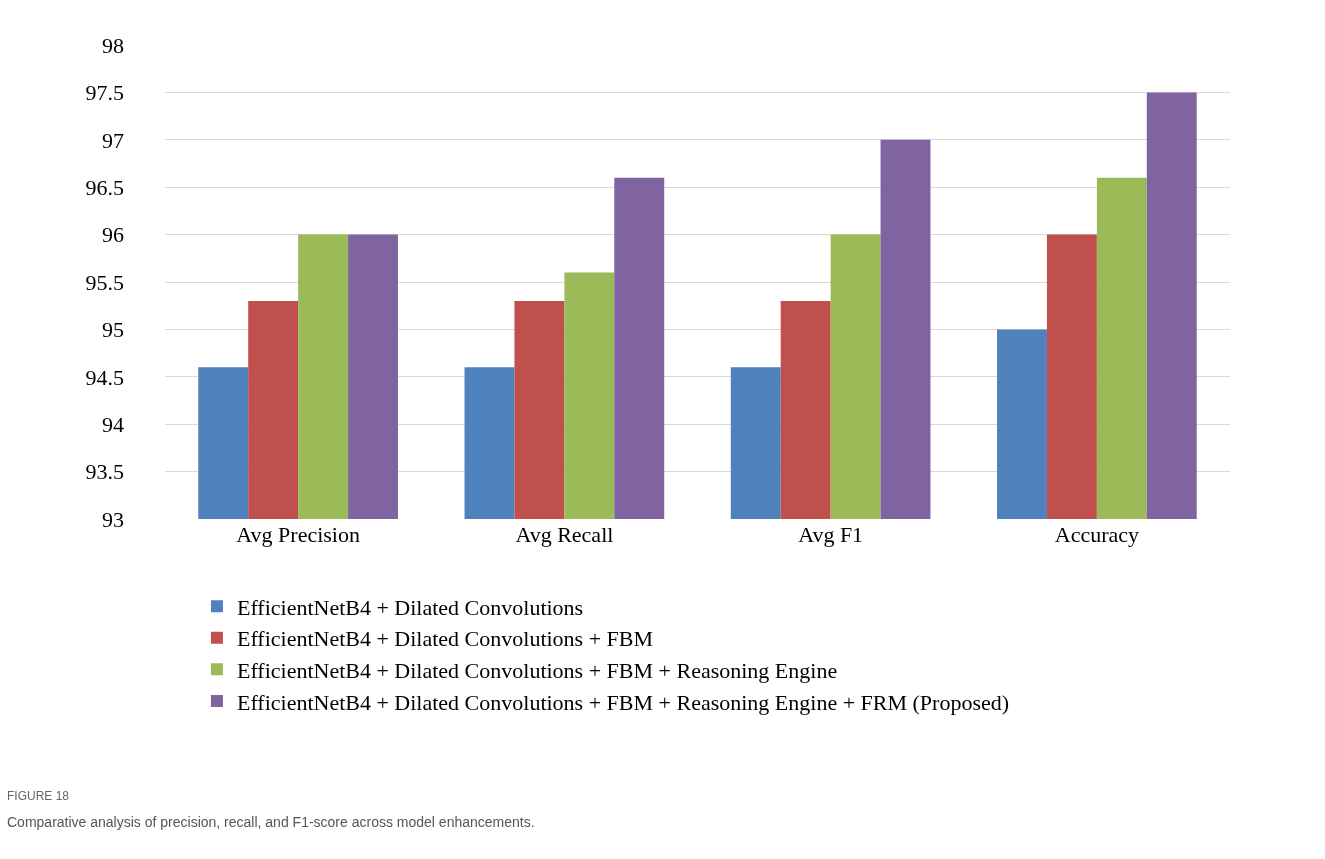 The image size is (1325, 859). Describe the element at coordinates (104, 282) in the screenshot. I see `y-tick-label: 95.5` at that location.